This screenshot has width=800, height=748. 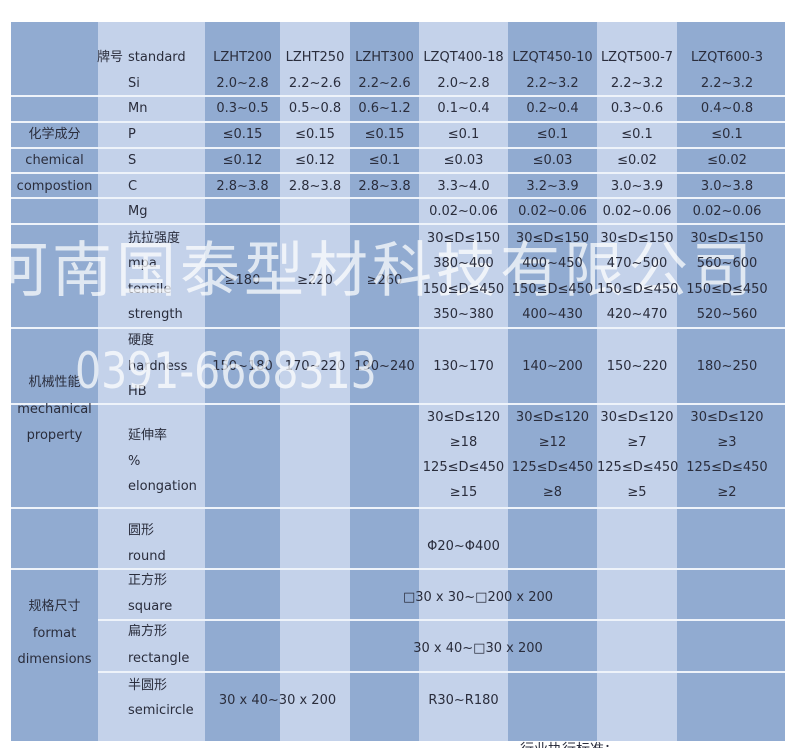 I want to click on composition-value: 0.2~0.4, so click(x=552, y=108).